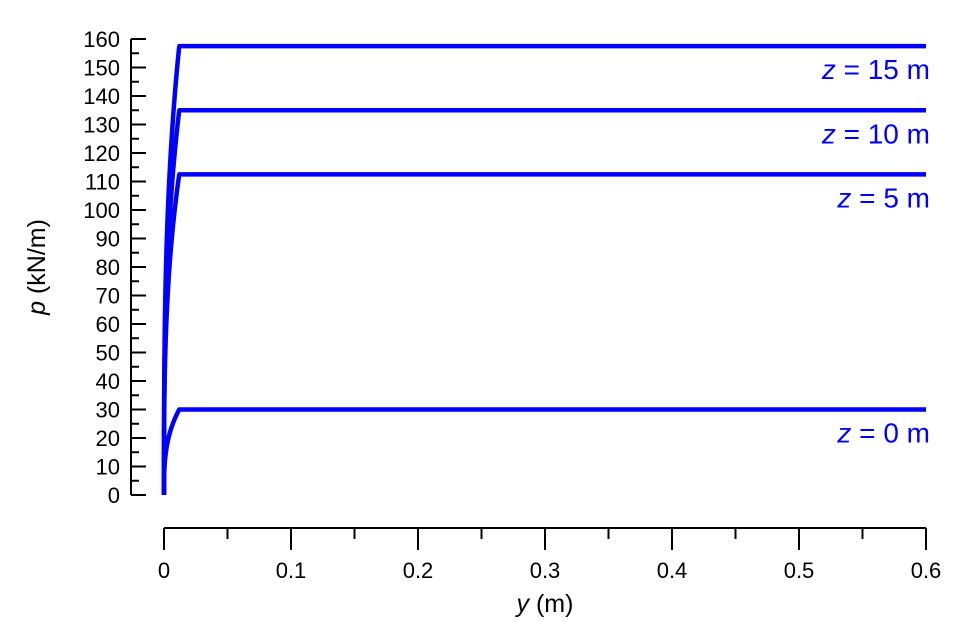 The height and width of the screenshot is (621, 956). What do you see at coordinates (101, 39) in the screenshot?
I see `y-tick-label: 160` at bounding box center [101, 39].